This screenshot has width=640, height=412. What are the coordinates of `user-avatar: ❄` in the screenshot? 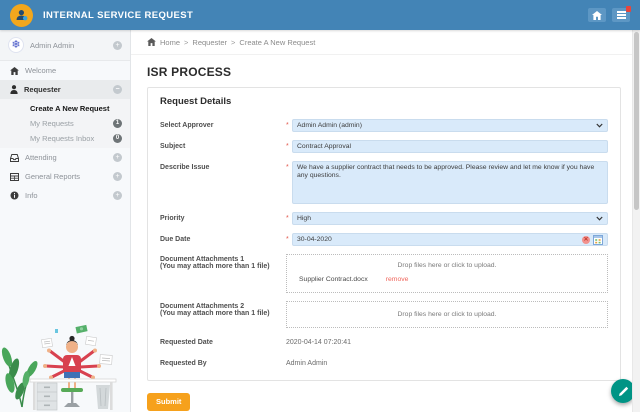 It's located at (16, 45).